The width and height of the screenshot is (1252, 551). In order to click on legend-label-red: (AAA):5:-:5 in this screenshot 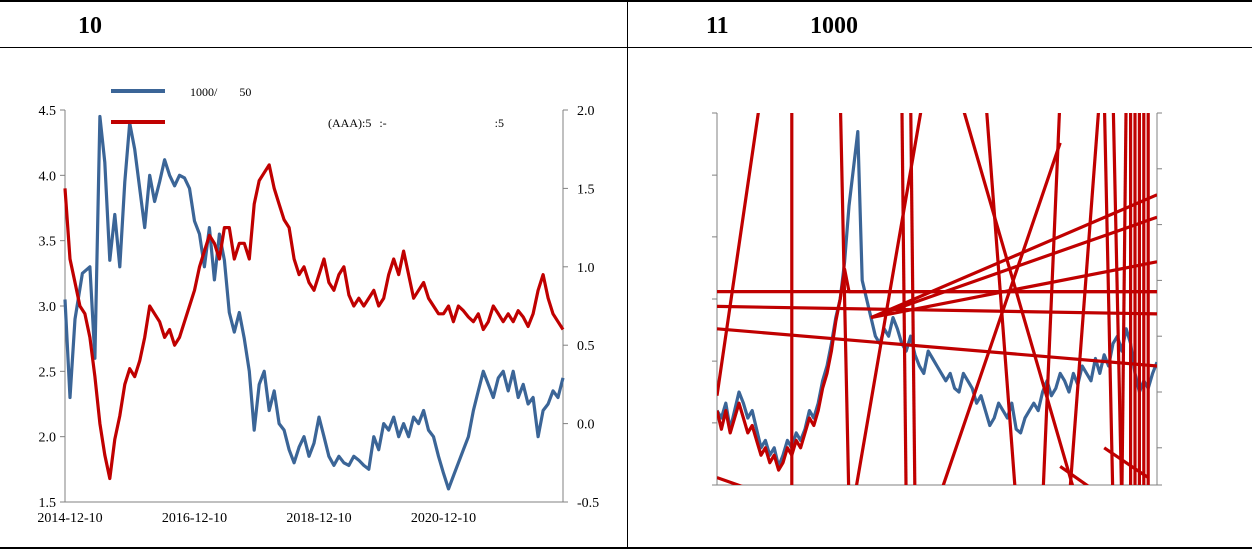, I will do `click(416, 123)`.